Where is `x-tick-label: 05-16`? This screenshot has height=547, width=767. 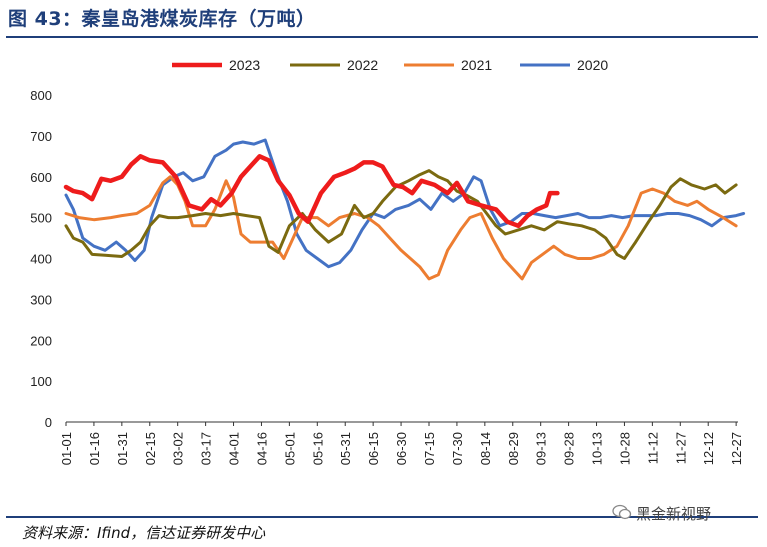
x-tick-label: 05-16 is located at coordinates (317, 448).